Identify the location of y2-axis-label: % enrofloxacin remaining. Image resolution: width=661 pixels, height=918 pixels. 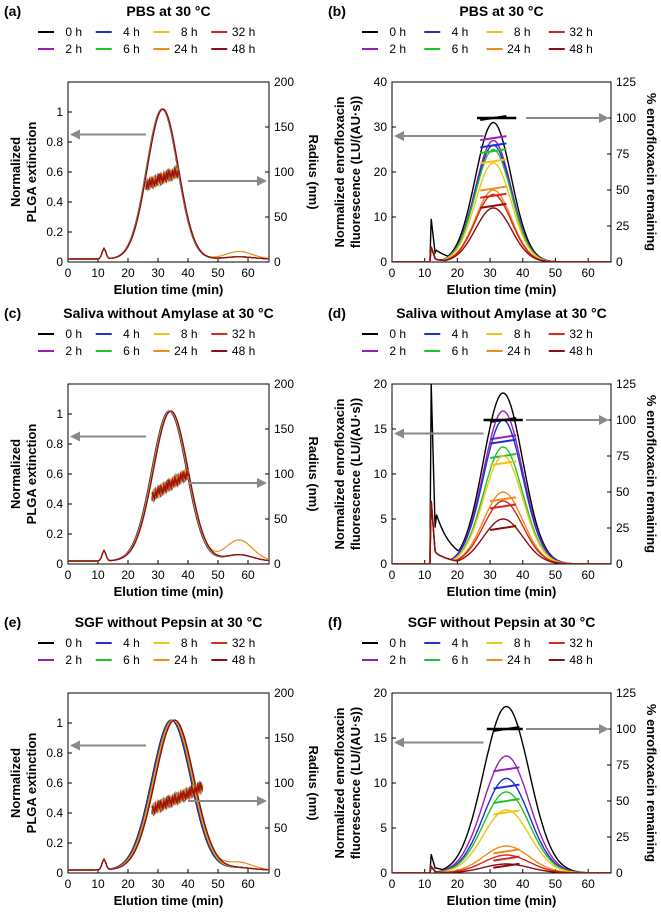
(651, 474).